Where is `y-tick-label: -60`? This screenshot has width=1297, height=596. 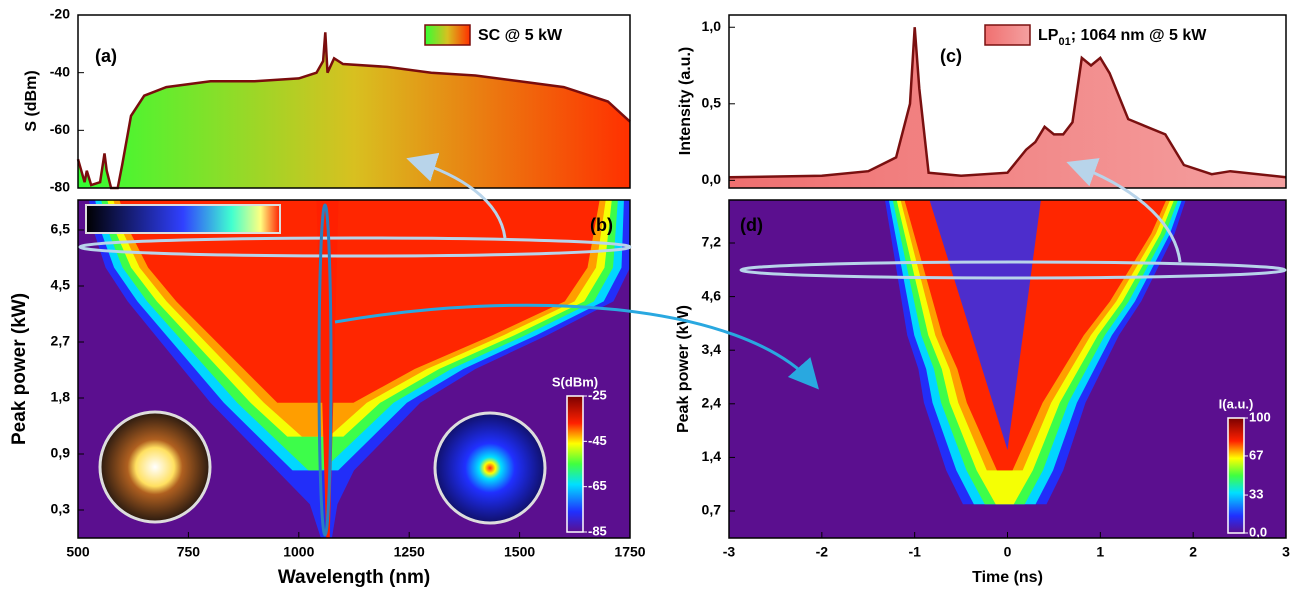 y-tick-label: -60 is located at coordinates (60, 129).